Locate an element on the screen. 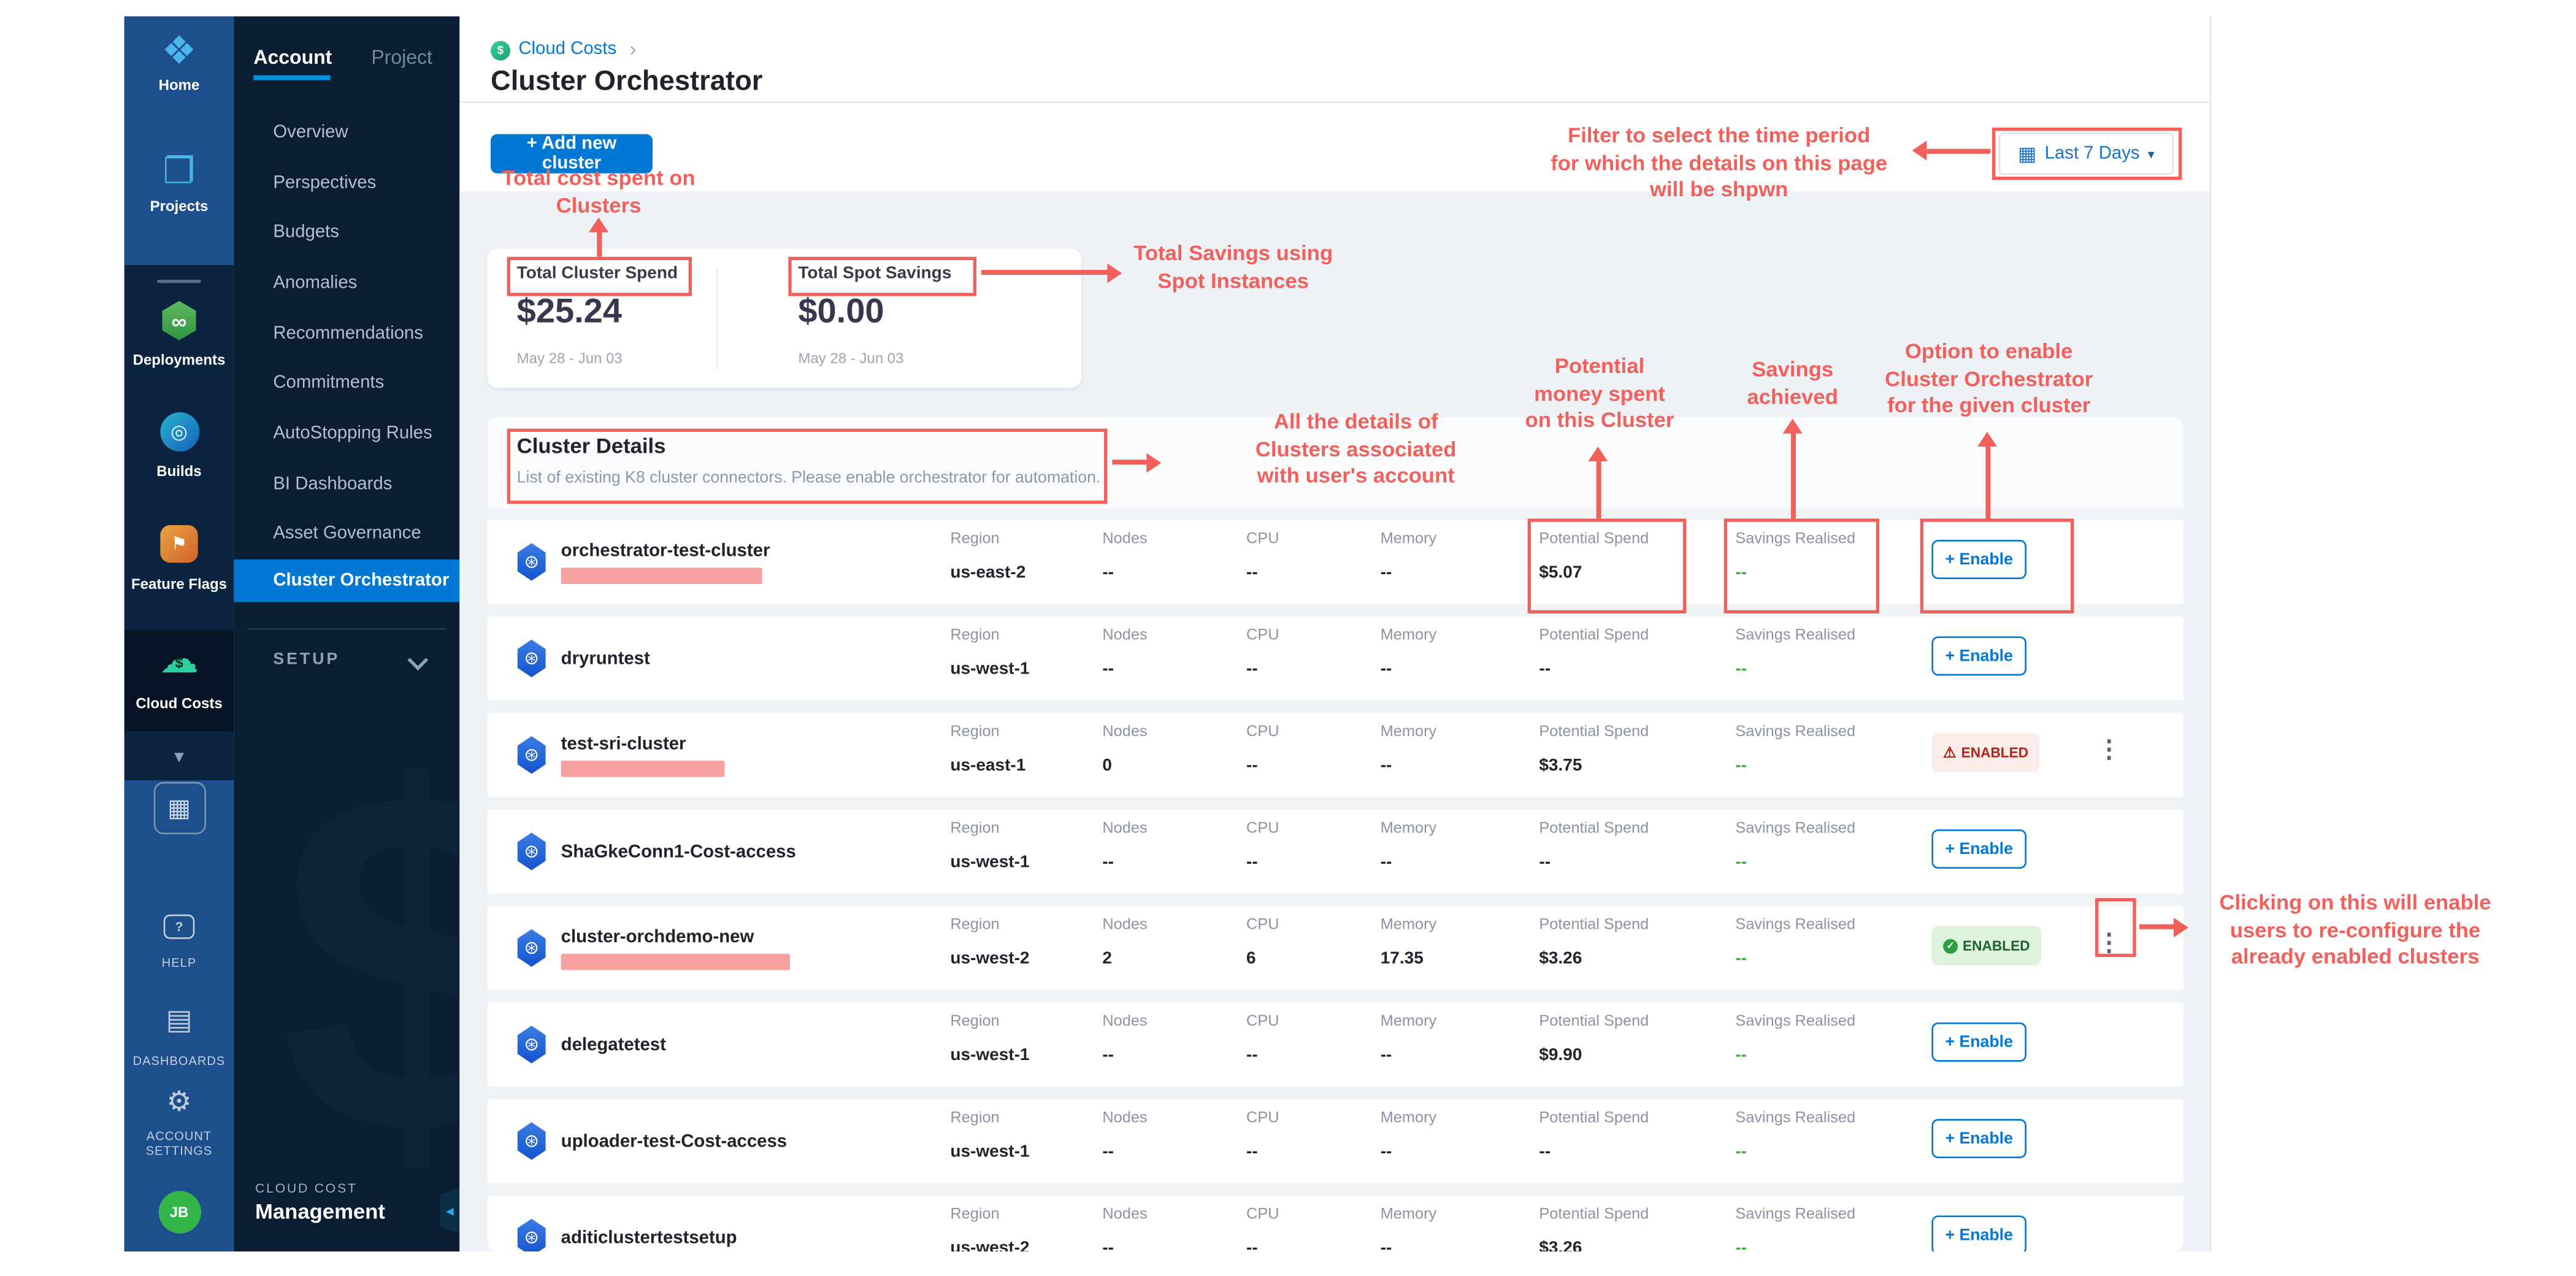 The width and height of the screenshot is (2576, 1276). check-icon: ✓ is located at coordinates (1950, 946).